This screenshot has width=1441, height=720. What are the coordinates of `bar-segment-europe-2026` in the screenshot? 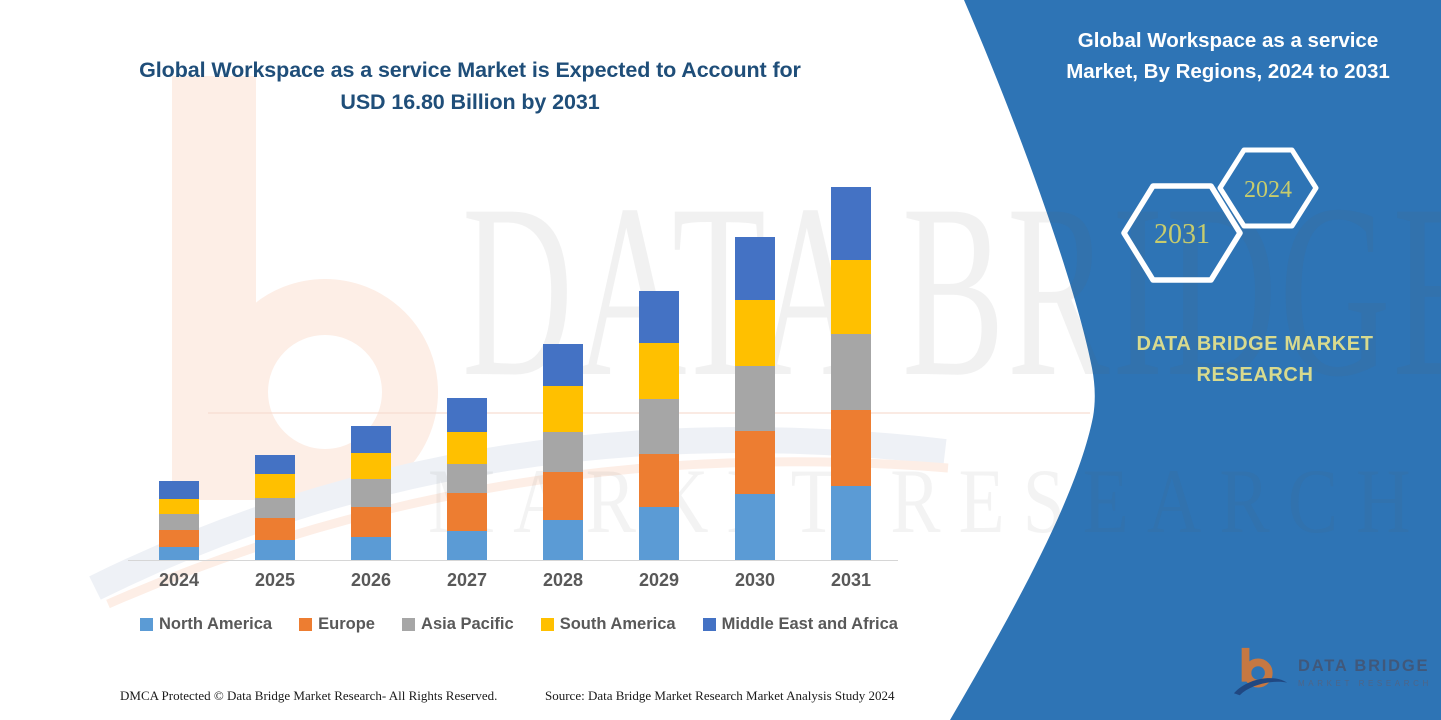 It's located at (371, 522).